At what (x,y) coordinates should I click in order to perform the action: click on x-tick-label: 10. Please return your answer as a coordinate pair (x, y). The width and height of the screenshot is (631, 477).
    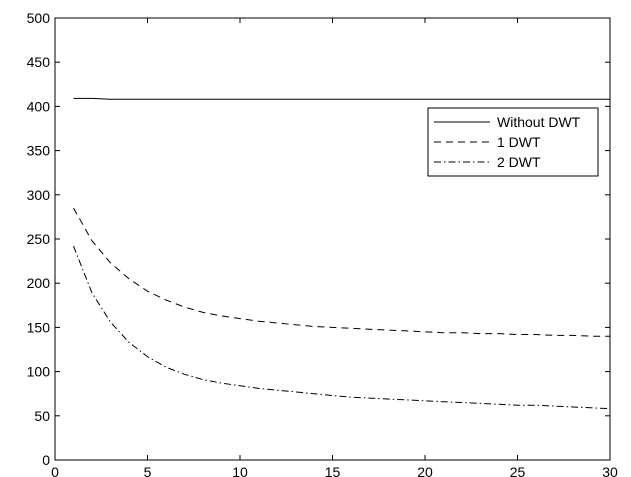
    Looking at the image, I should click on (240, 470).